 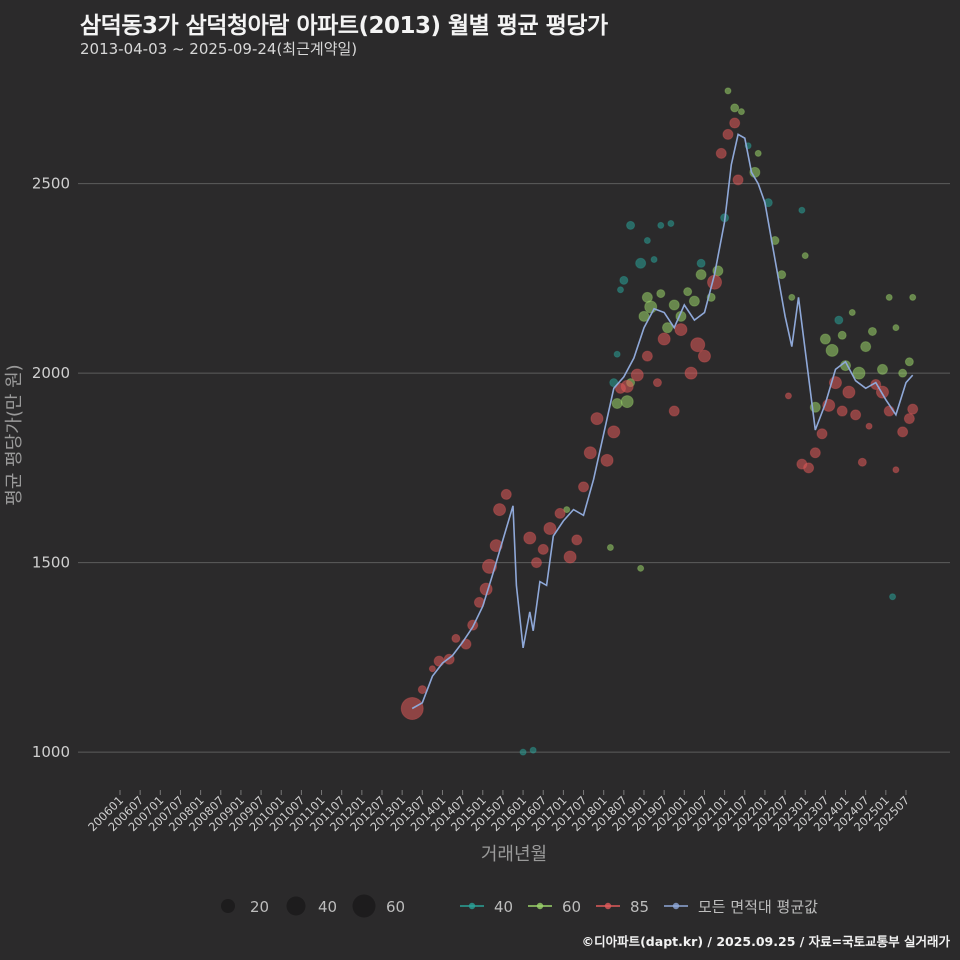 What do you see at coordinates (571, 907) in the screenshot?
I see `legend-series-label: 60` at bounding box center [571, 907].